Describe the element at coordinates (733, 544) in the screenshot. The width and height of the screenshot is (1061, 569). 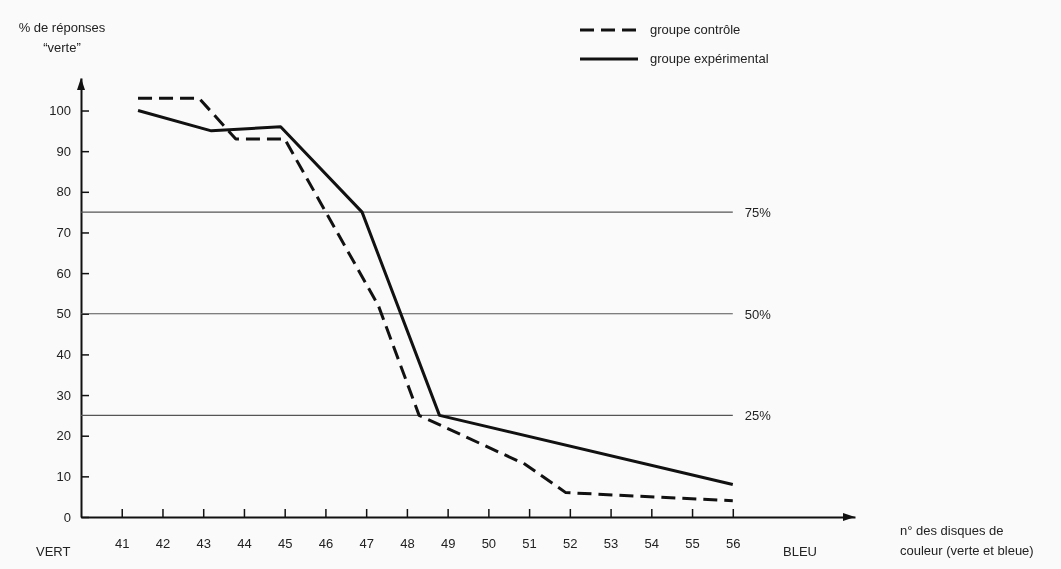
I see `x-tick-label: 56` at that location.